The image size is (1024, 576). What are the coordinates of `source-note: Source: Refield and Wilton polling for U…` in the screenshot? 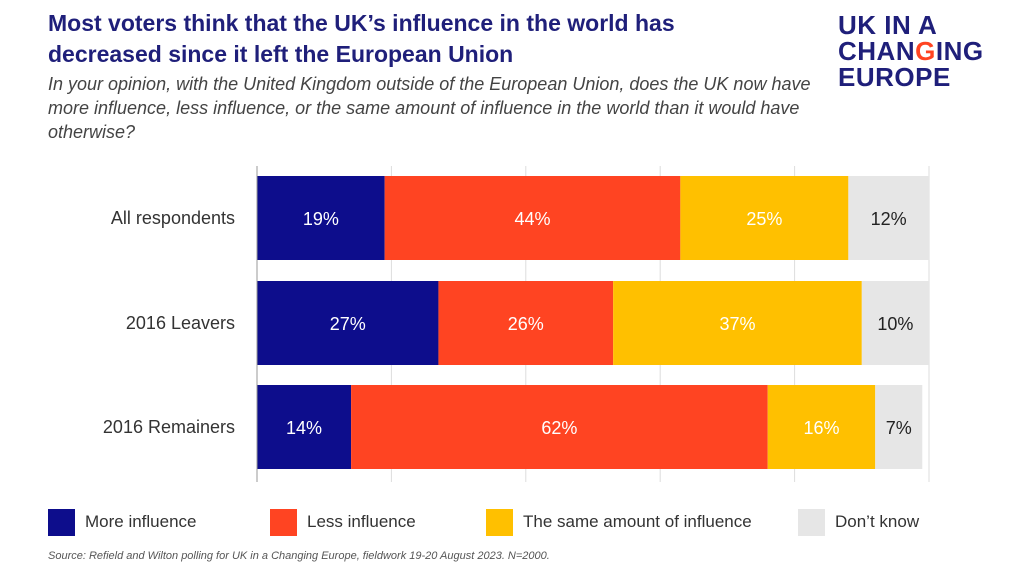 It's located at (299, 556).